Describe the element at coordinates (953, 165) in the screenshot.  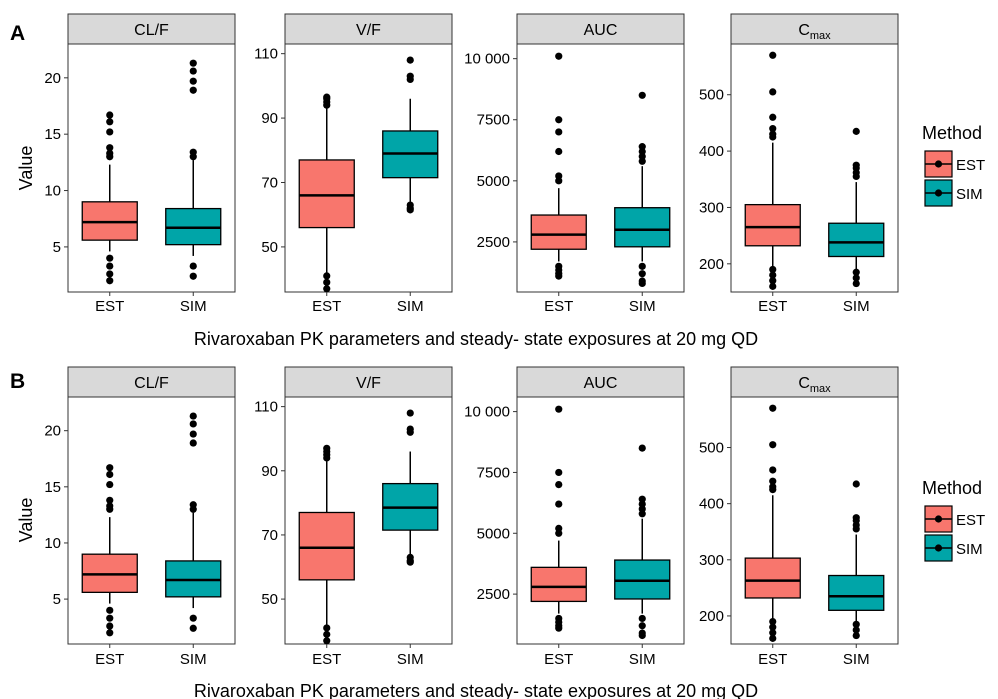
I see `legend-a: Method EST SIM` at that location.